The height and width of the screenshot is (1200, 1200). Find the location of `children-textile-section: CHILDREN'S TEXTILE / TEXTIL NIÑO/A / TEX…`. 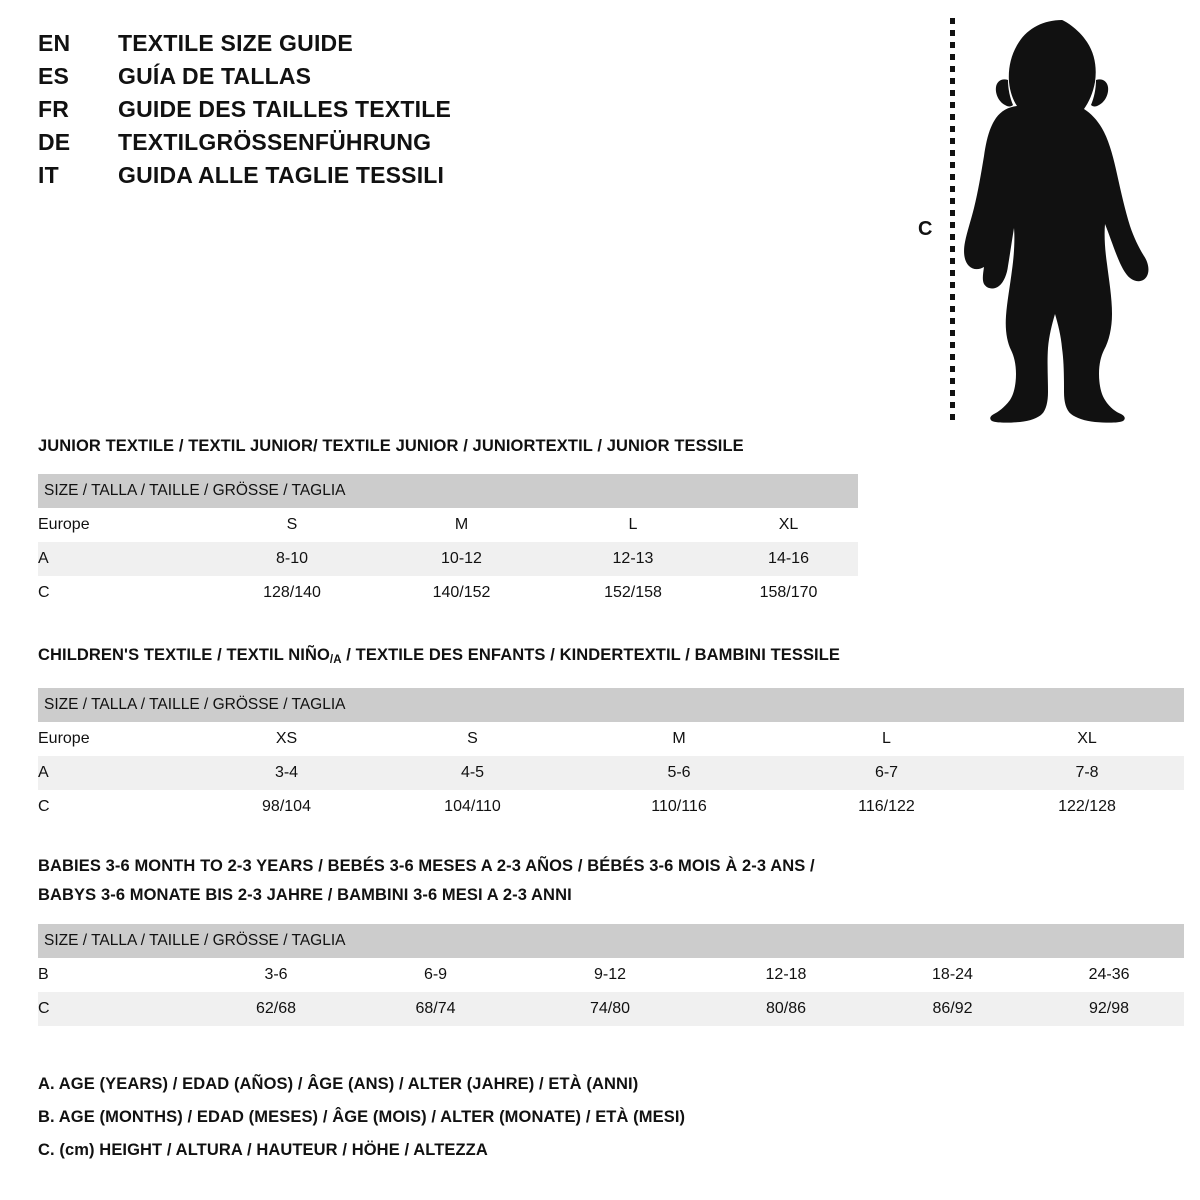

children-textile-section: CHILDREN'S TEXTILE / TEXTIL NIÑO/A / TEX… is located at coordinates (611, 732).